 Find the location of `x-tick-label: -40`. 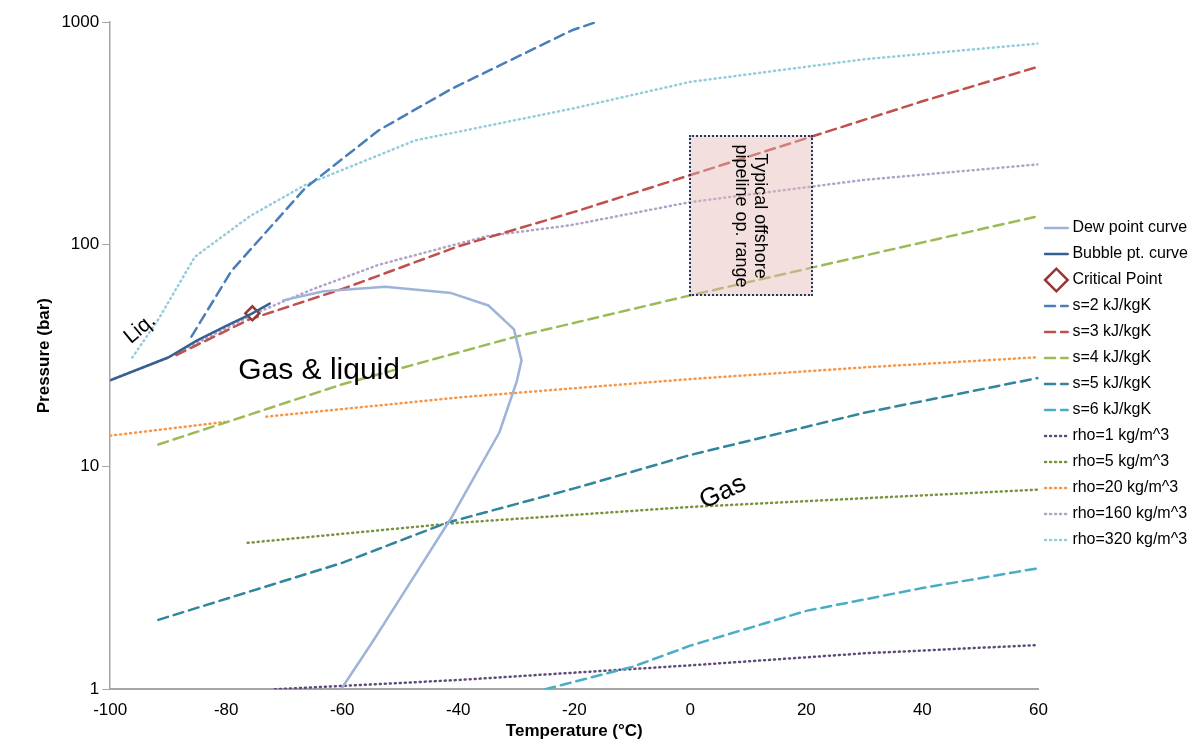

x-tick-label: -40 is located at coordinates (458, 710).